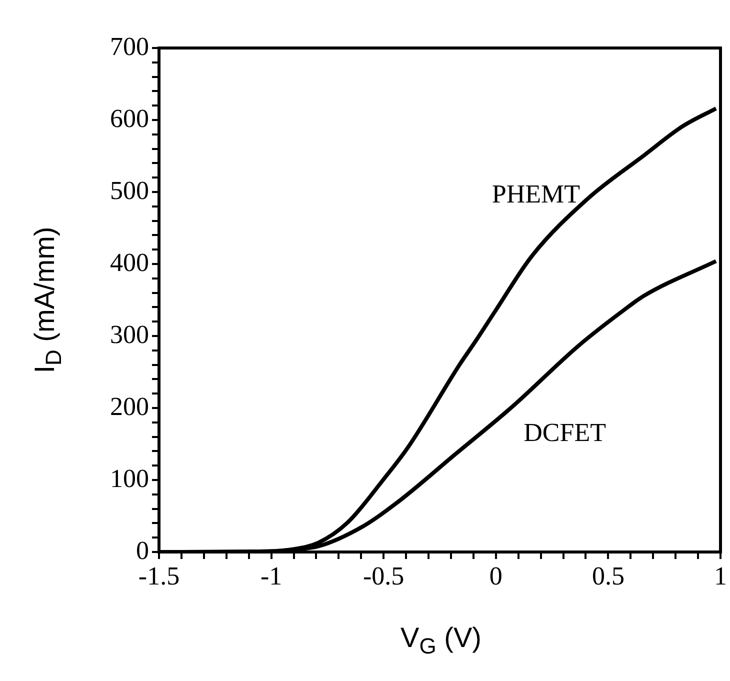  What do you see at coordinates (441, 641) in the screenshot?
I see `x-axis-title: V$_{G}$ (V)` at bounding box center [441, 641].